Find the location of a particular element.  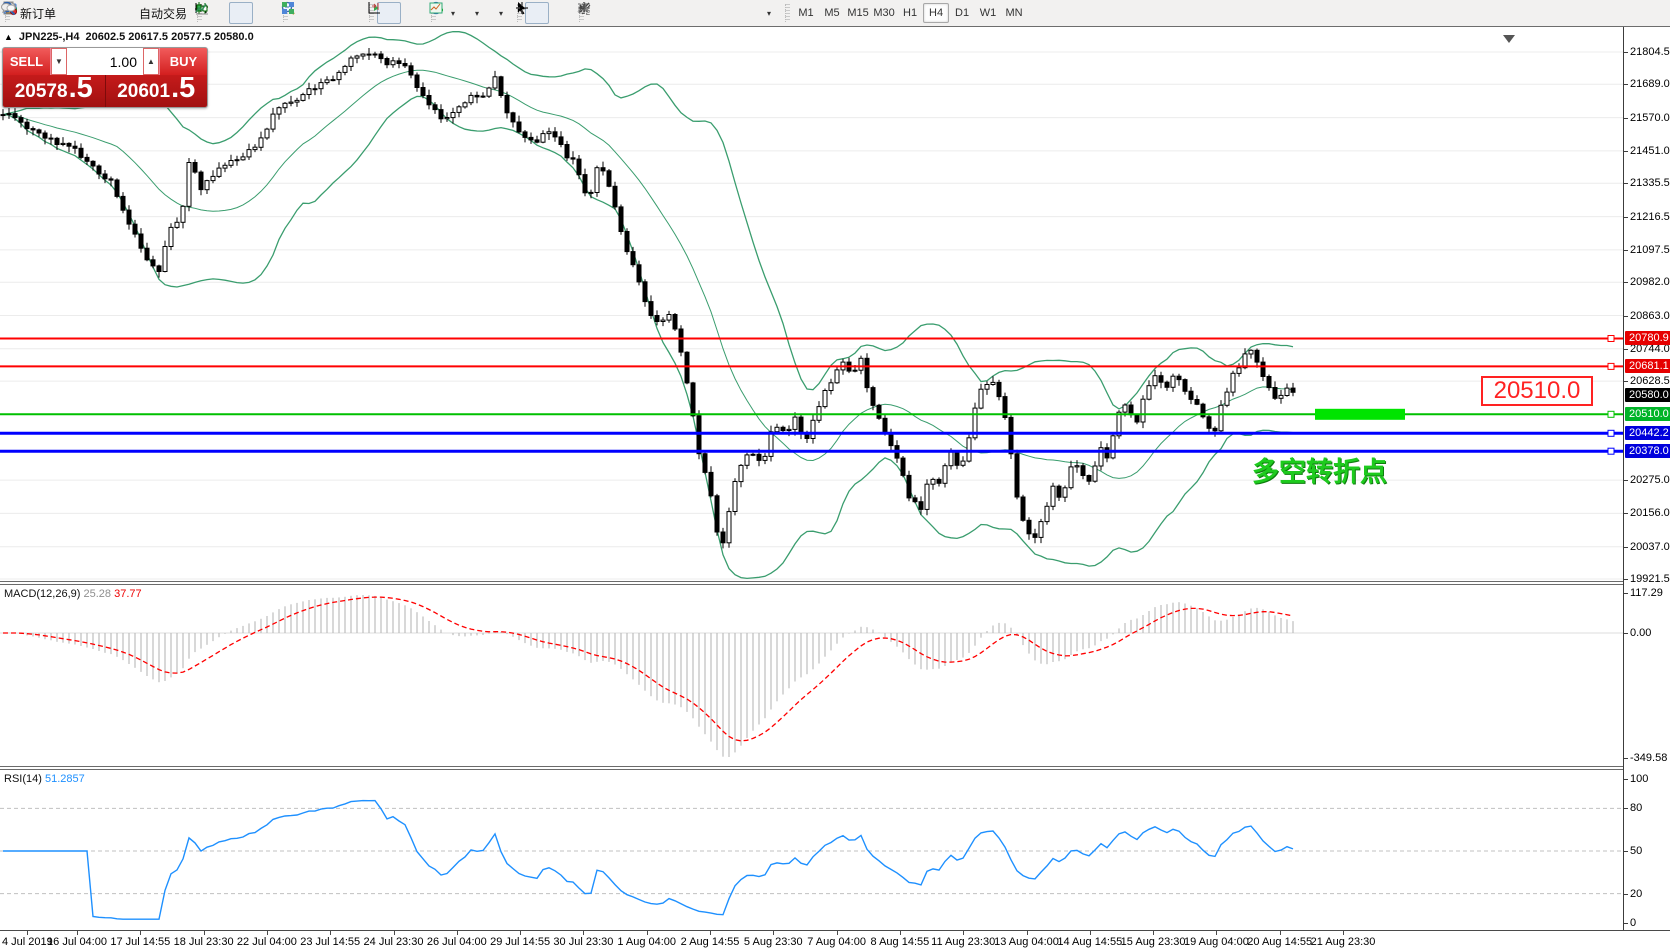

autotrading-label: 自动交易 is located at coordinates (163, 13).